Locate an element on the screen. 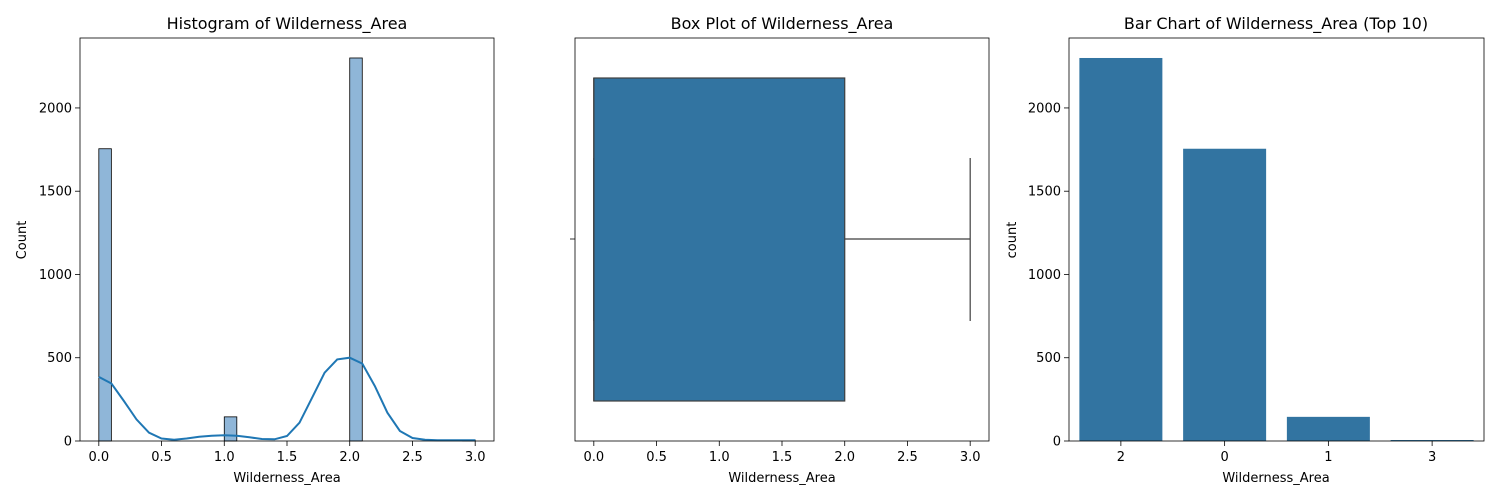 The image size is (1500, 500). barchart-y-ticks: 0 500 1000 1500 2000 is located at coordinates (1048, 275).